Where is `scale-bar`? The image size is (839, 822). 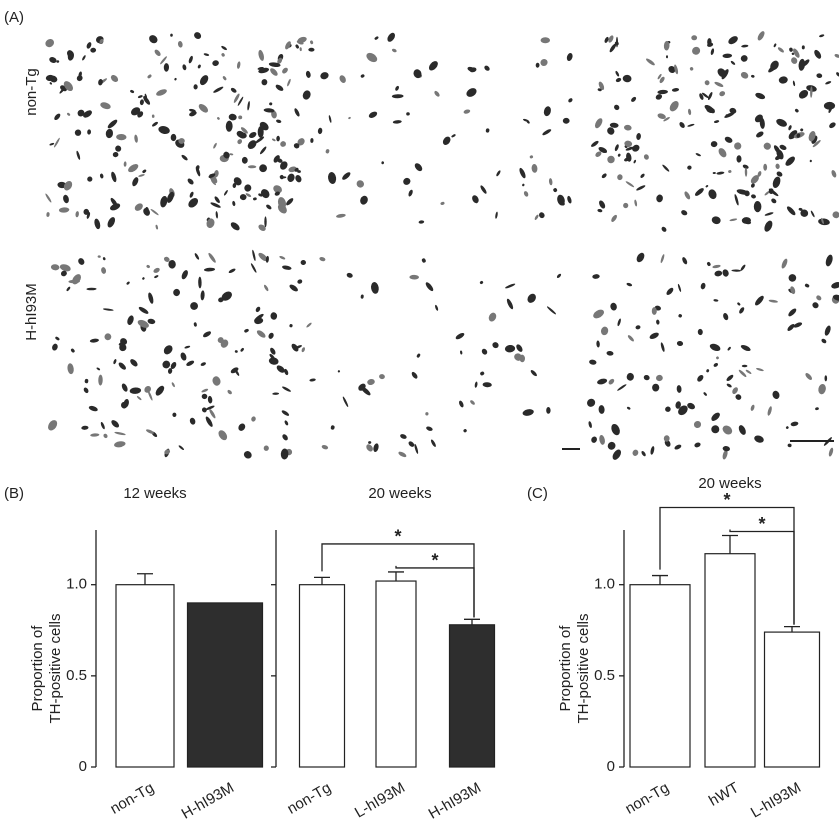
scale-bar is located at coordinates (812, 441).